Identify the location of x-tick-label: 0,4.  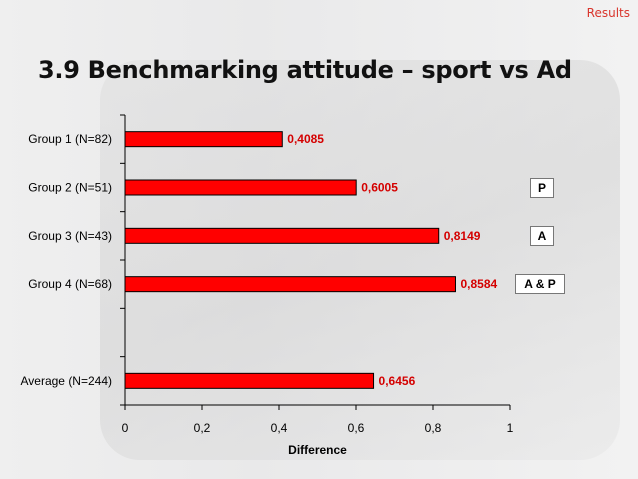
(279, 428).